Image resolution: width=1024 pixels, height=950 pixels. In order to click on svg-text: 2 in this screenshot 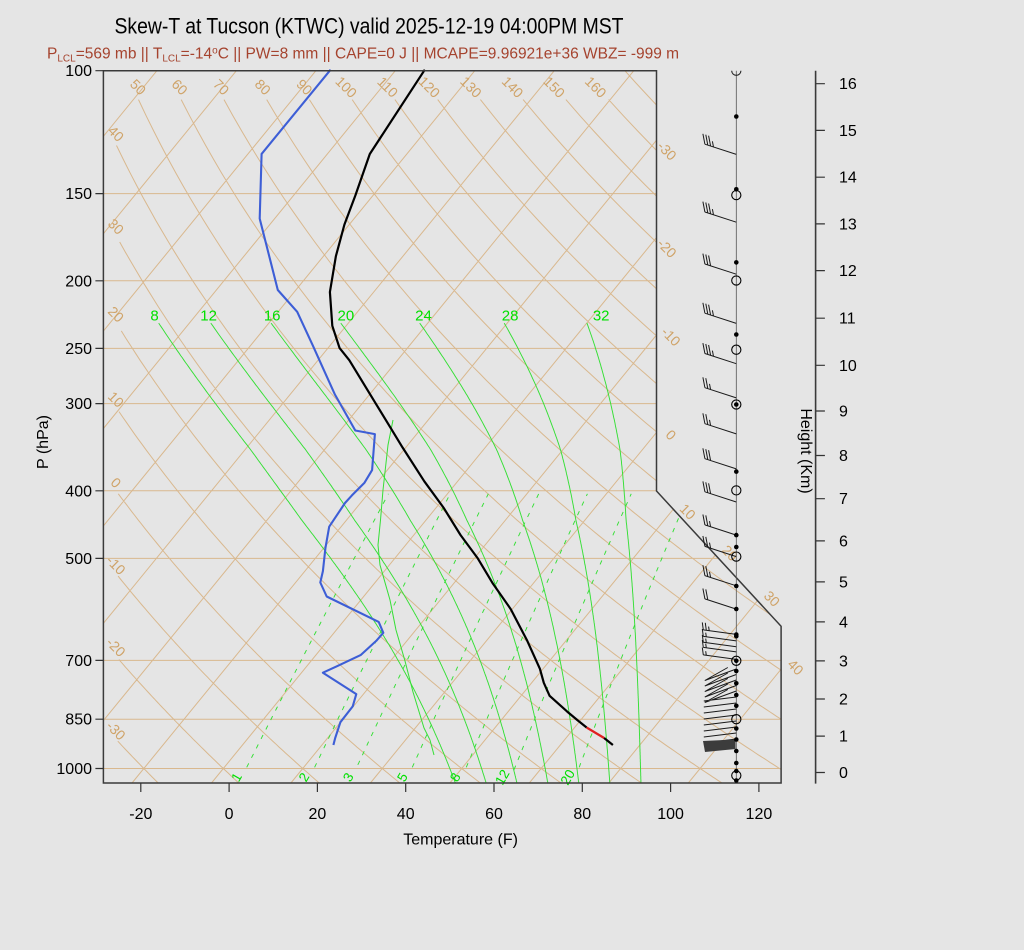, I will do `click(843, 700)`.